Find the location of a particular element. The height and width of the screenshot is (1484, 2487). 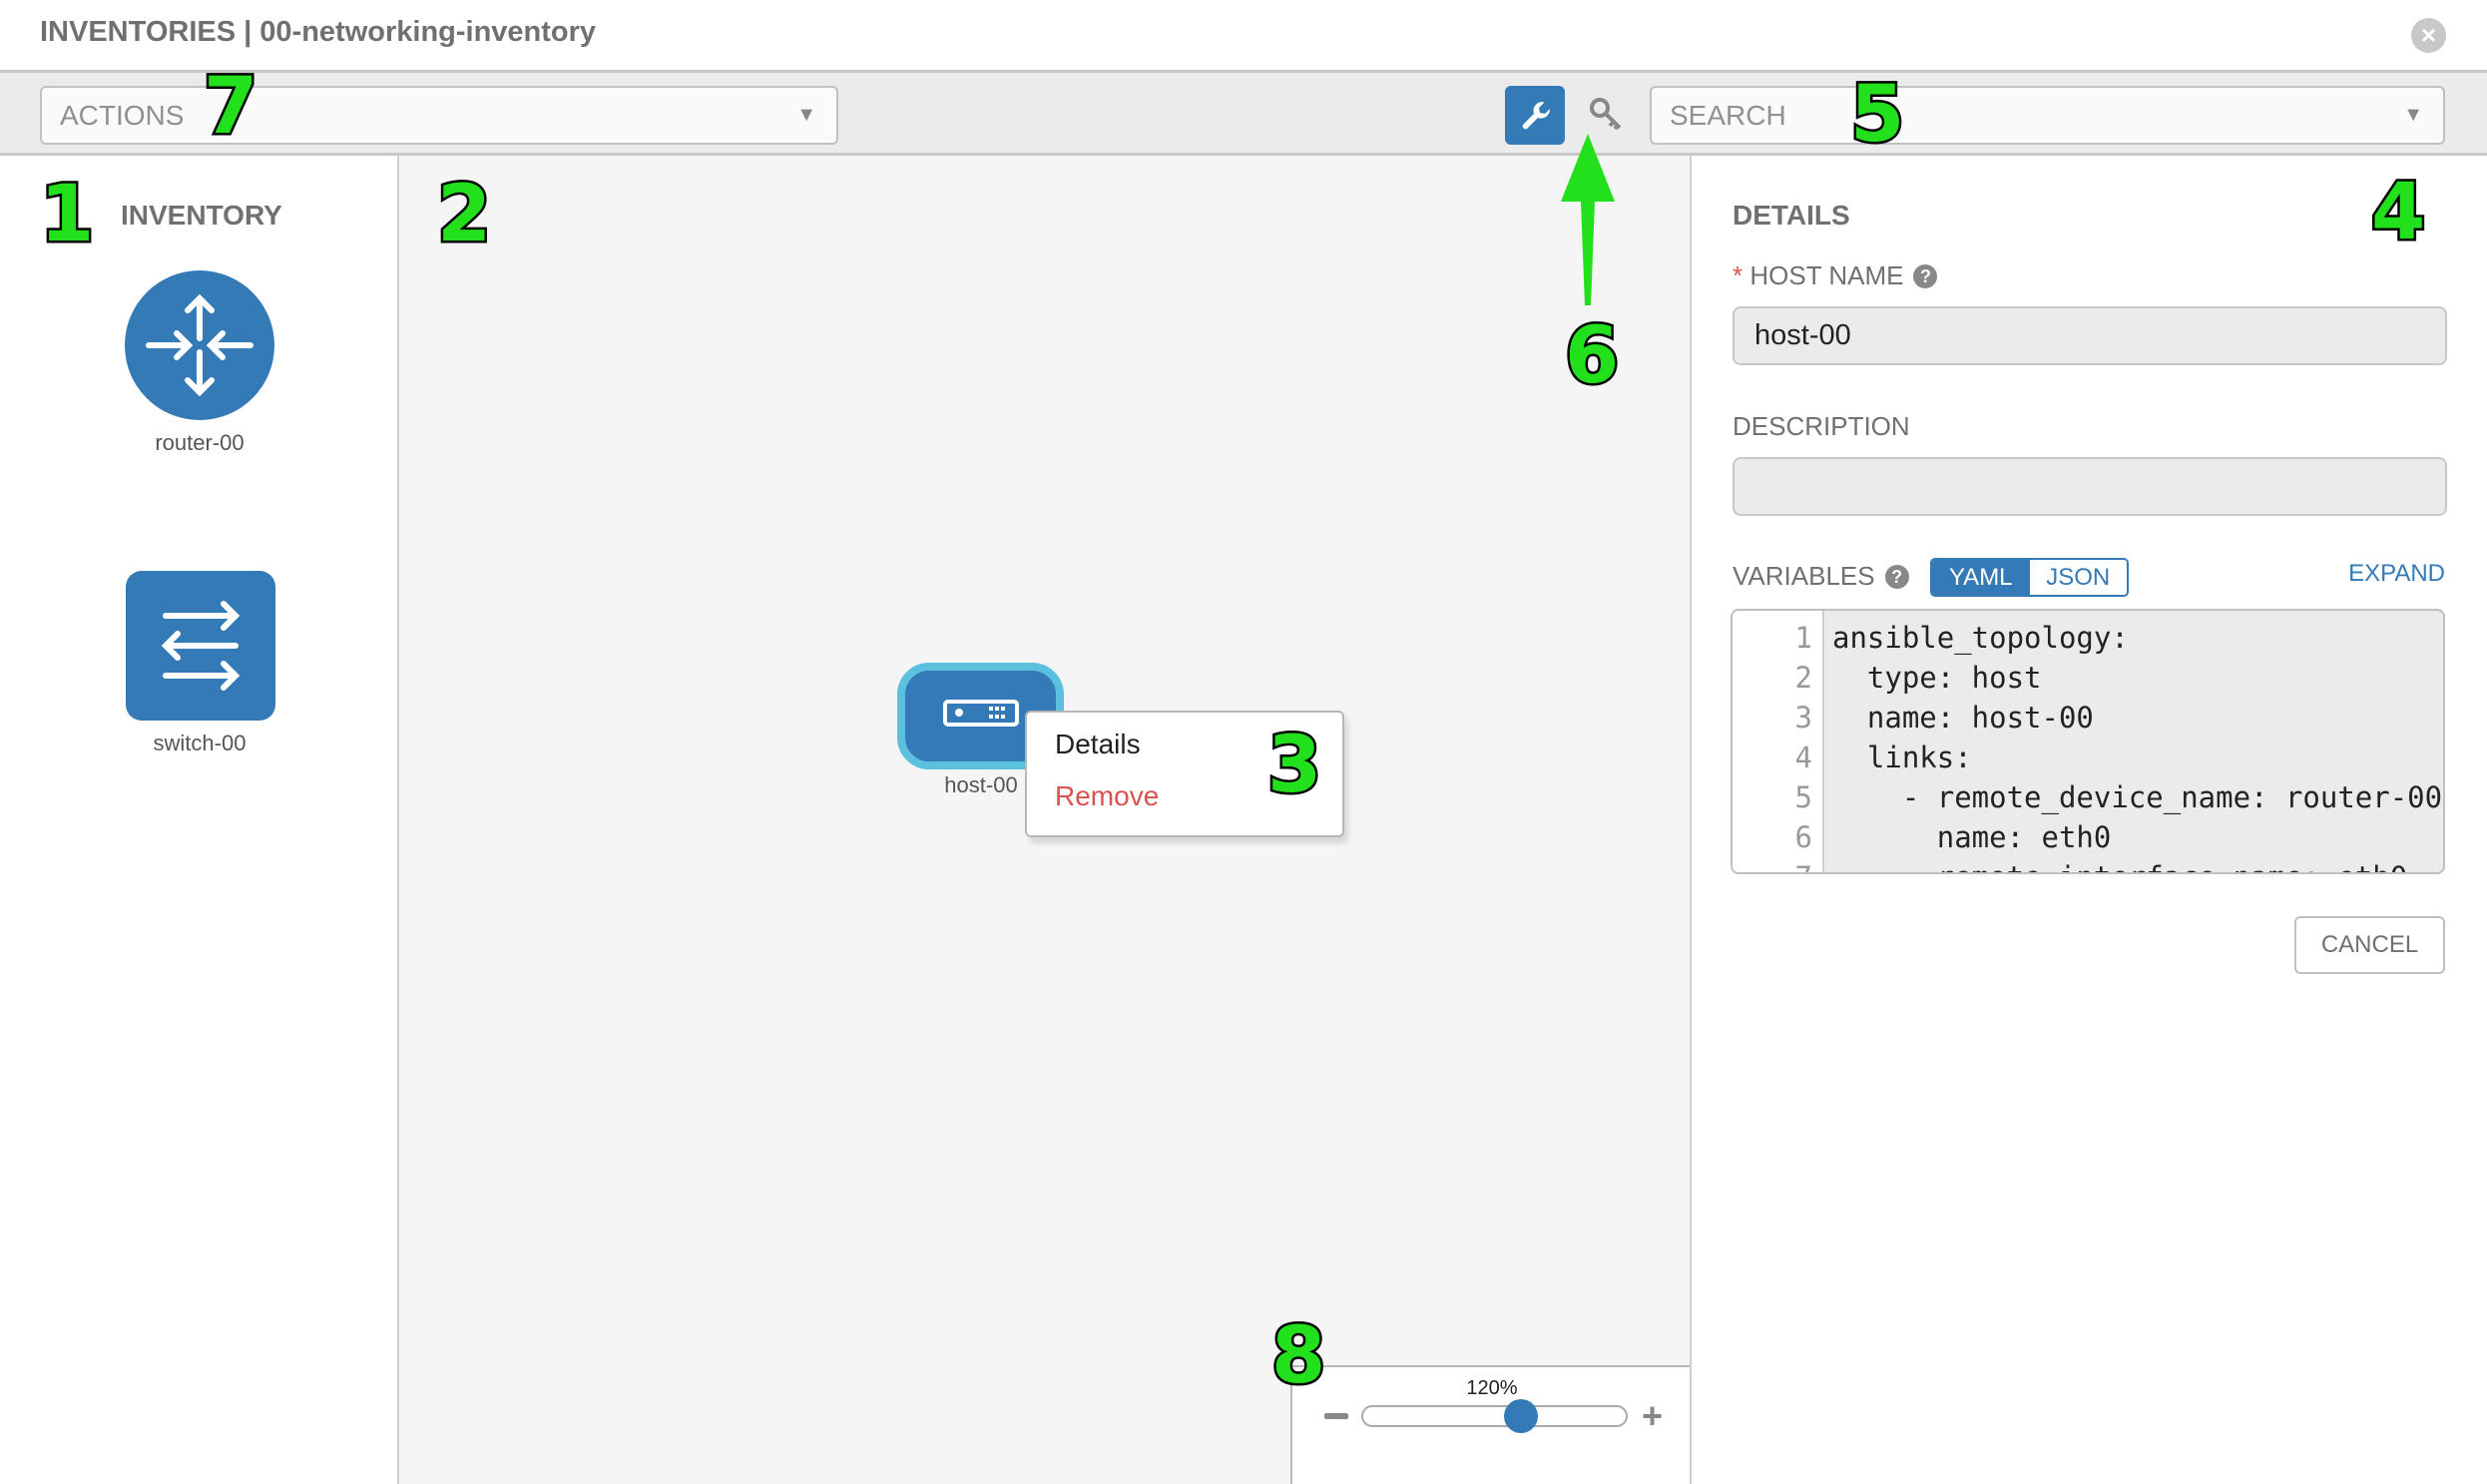

menu-item-remove: Remove is located at coordinates (1107, 795).